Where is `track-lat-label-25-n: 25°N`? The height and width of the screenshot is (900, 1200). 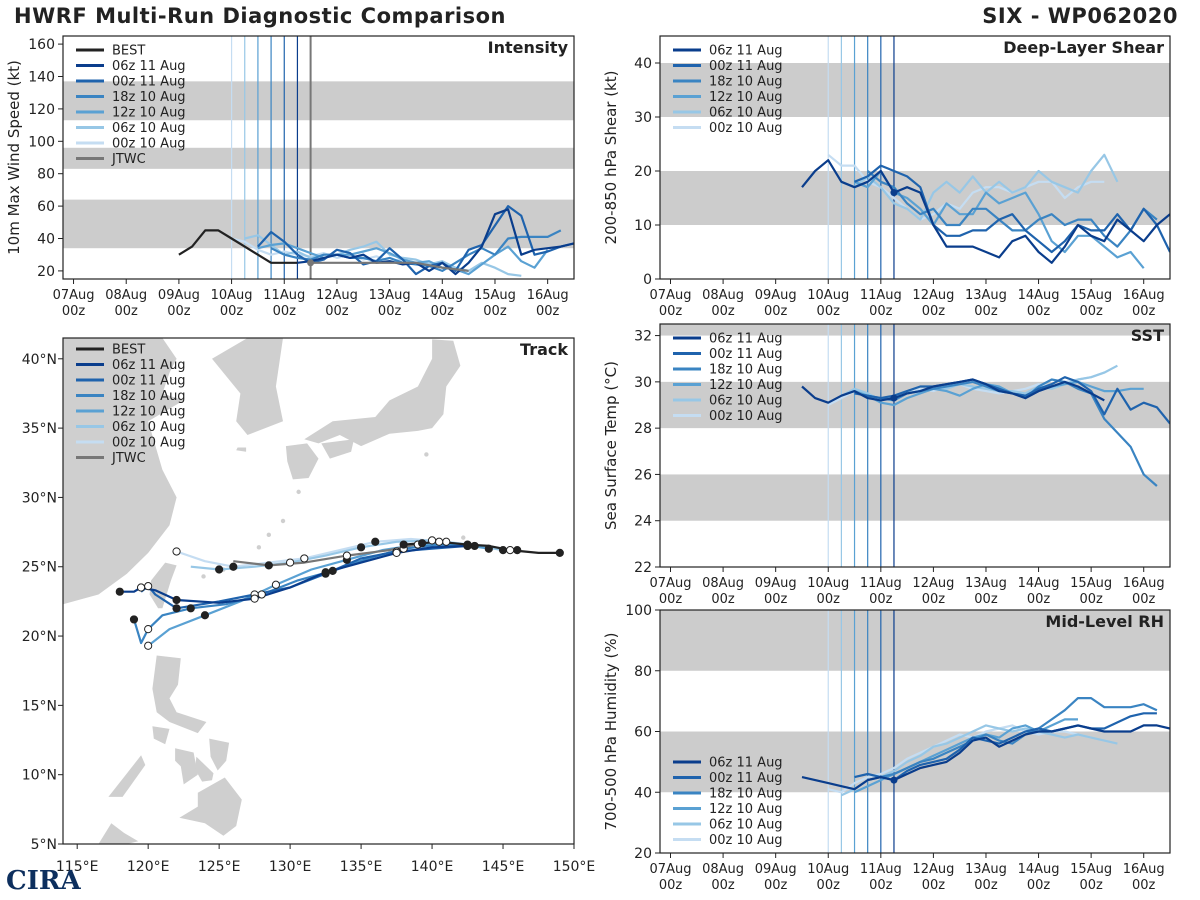
track-lat-label-25-n: 25°N is located at coordinates (39, 568).